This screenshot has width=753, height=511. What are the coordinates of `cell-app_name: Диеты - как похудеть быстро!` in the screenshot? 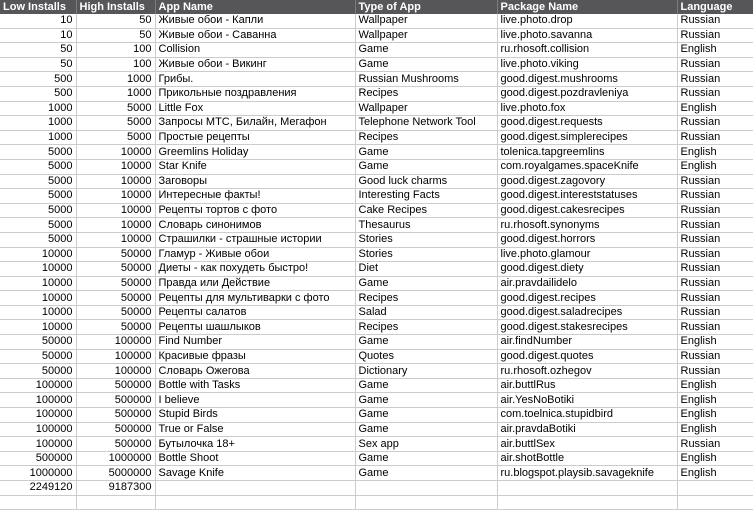 It's located at (255, 269).